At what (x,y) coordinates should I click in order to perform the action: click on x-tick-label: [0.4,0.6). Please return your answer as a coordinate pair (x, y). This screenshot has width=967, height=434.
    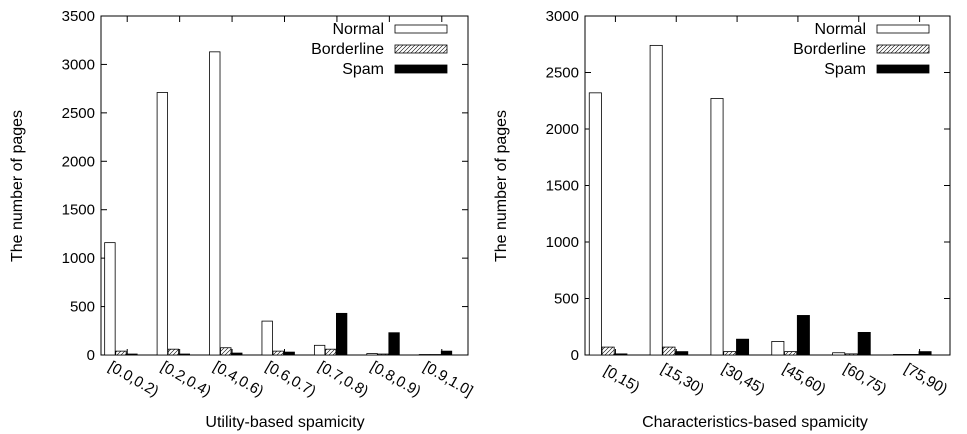
    Looking at the image, I should click on (238, 379).